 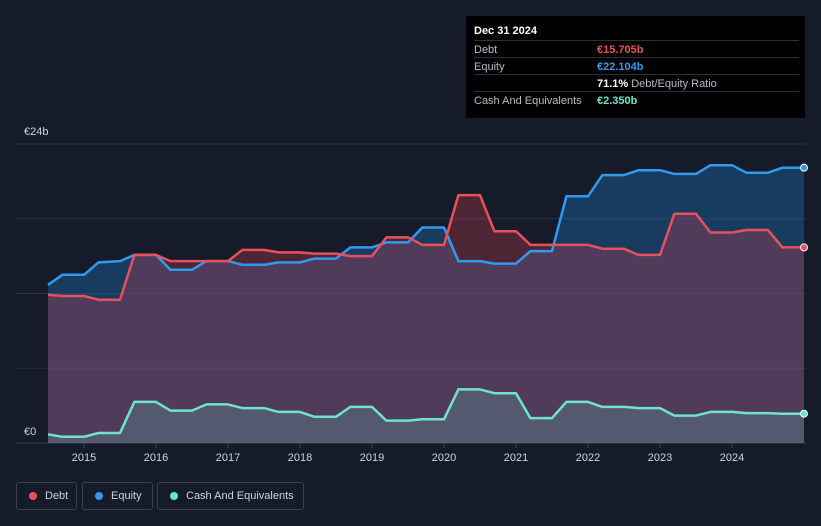 What do you see at coordinates (84, 458) in the screenshot?
I see `x-tick-label: 2015` at bounding box center [84, 458].